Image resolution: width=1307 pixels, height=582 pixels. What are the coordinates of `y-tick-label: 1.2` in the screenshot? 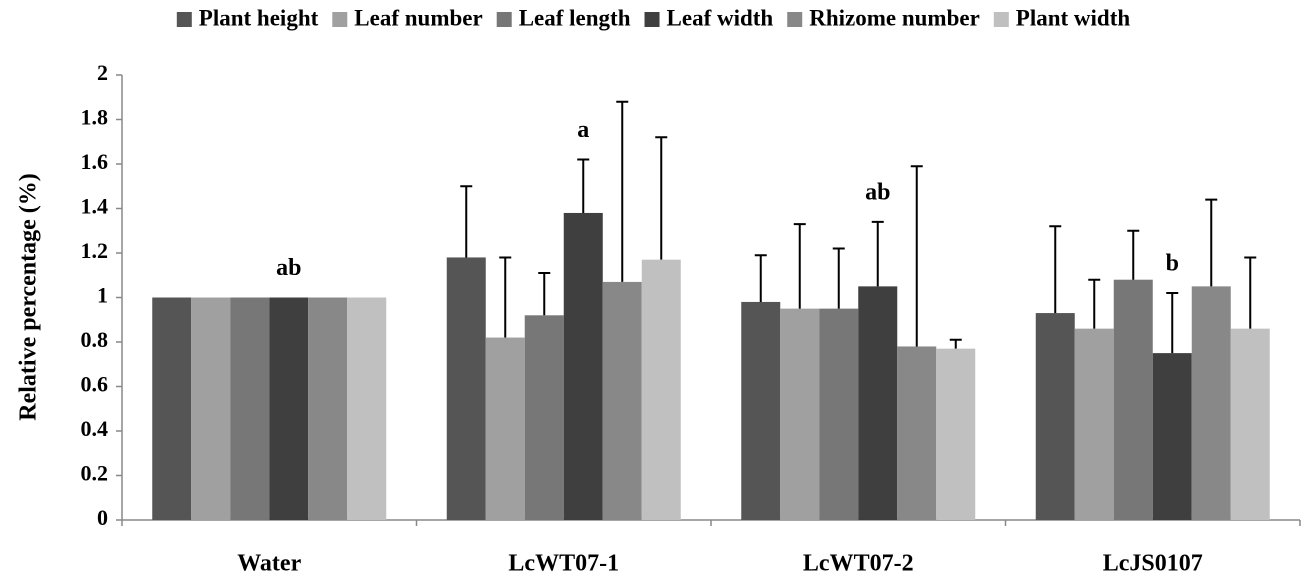 It's located at (95, 250).